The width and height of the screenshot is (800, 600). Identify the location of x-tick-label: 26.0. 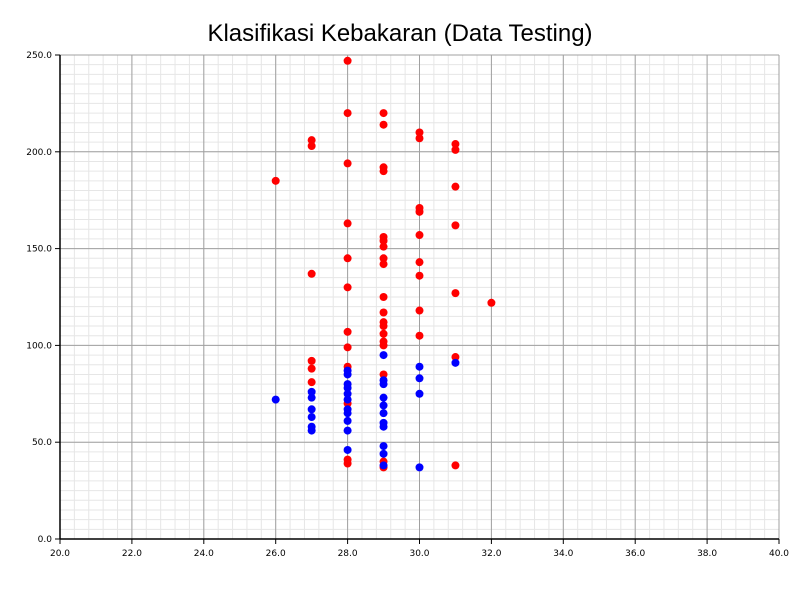
(276, 554).